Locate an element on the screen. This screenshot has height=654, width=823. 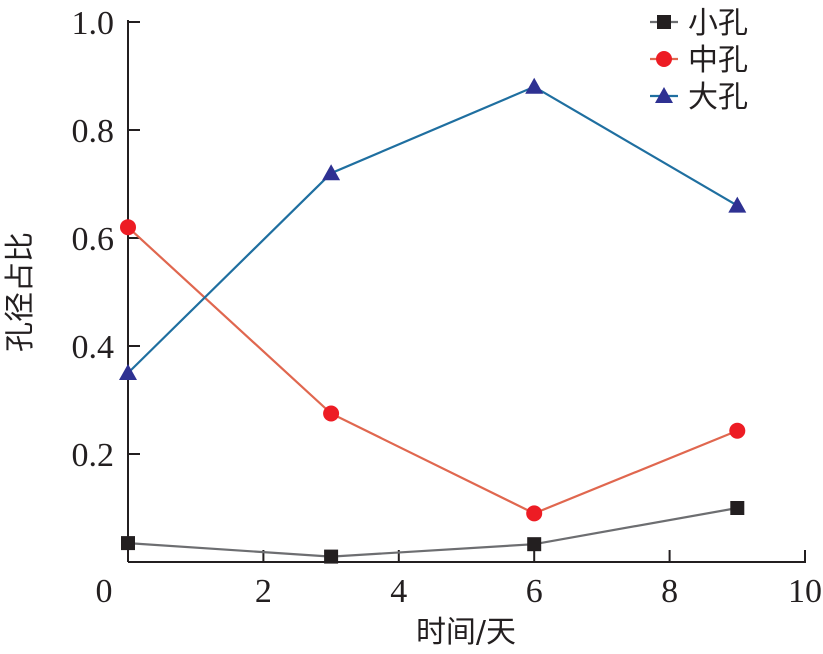
x-tick-label: 4 is located at coordinates (398, 591).